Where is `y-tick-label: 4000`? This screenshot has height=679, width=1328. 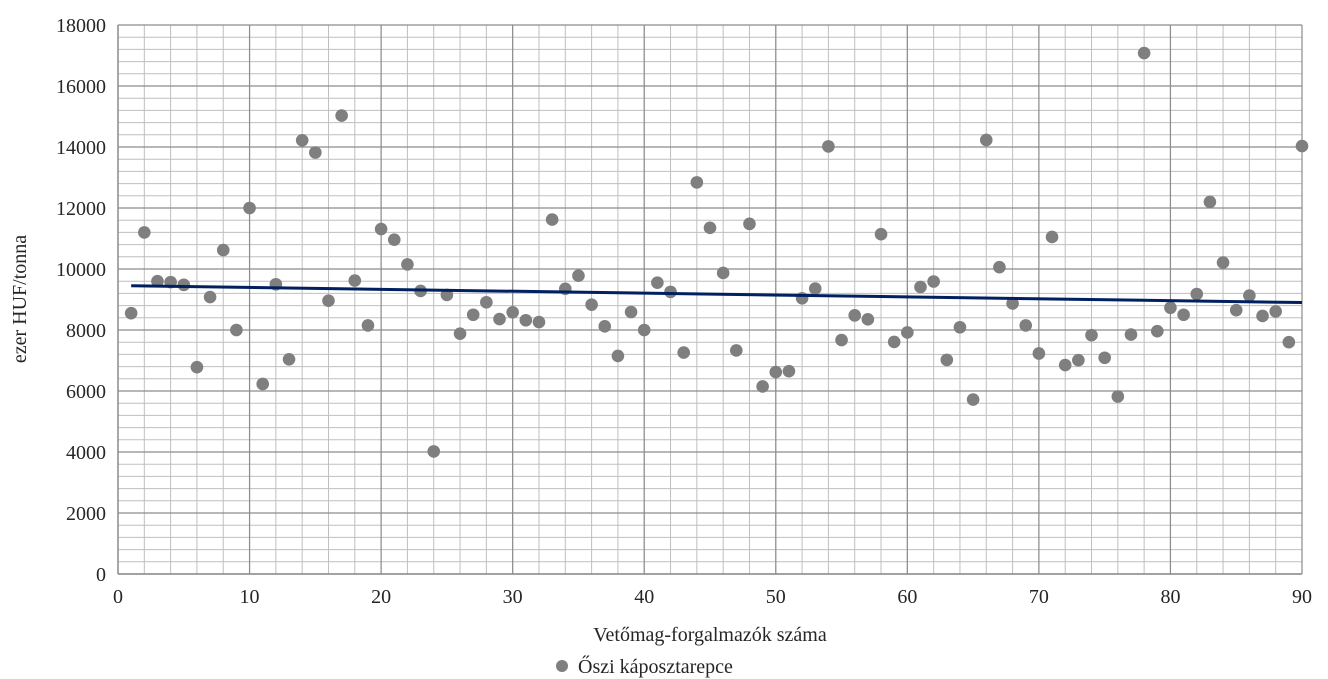
y-tick-label: 4000 is located at coordinates (86, 453).